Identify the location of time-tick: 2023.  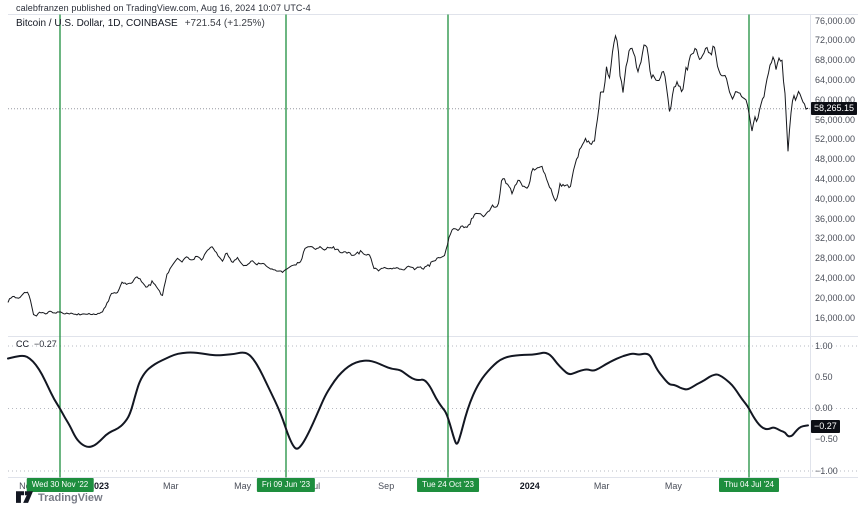
(99, 486).